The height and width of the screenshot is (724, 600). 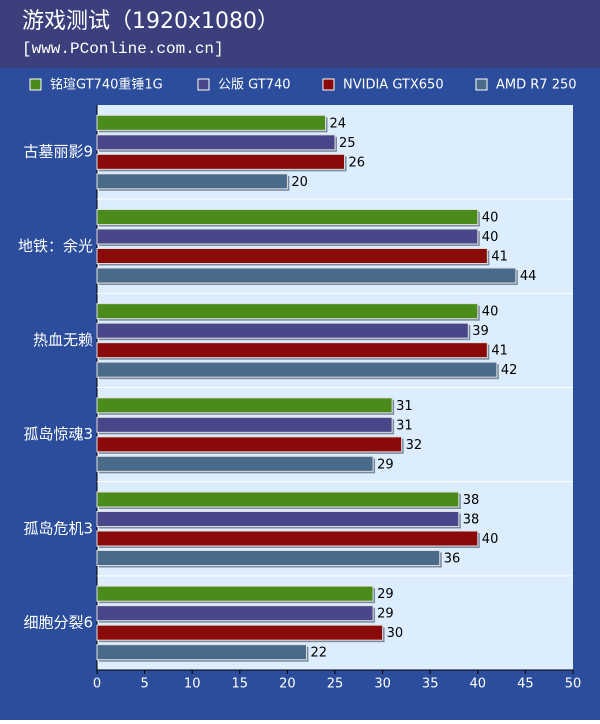 What do you see at coordinates (123, 49) in the screenshot?
I see `chart-subtitle: [www.PConline.com.cn]` at bounding box center [123, 49].